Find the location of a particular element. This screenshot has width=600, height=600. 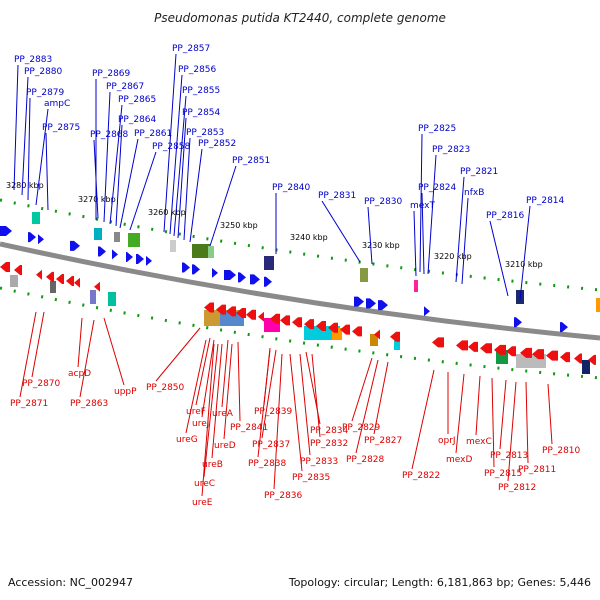

gene-label-bottom: ureA is located at coordinates (223, 414).